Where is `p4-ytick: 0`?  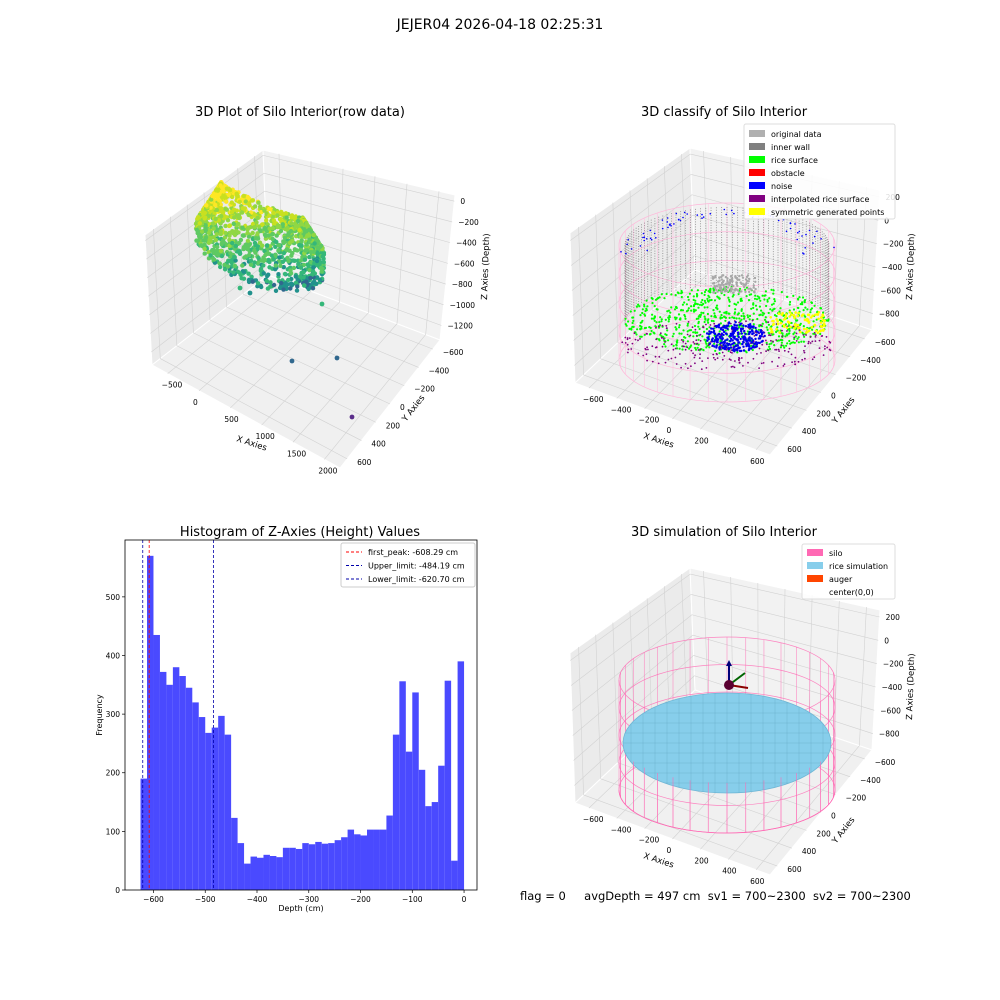 p4-ytick: 0 is located at coordinates (833, 816).